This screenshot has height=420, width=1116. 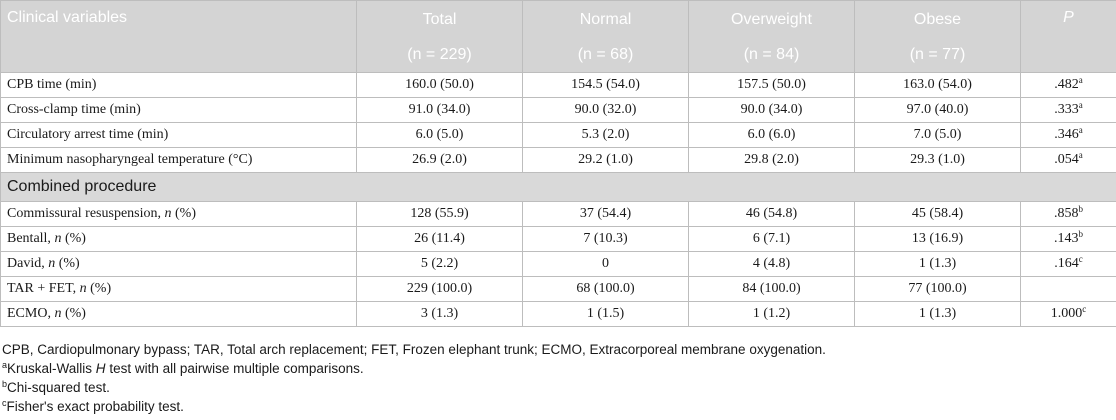 What do you see at coordinates (605, 214) in the screenshot?
I see `cell-normal: 37 (54.4)` at bounding box center [605, 214].